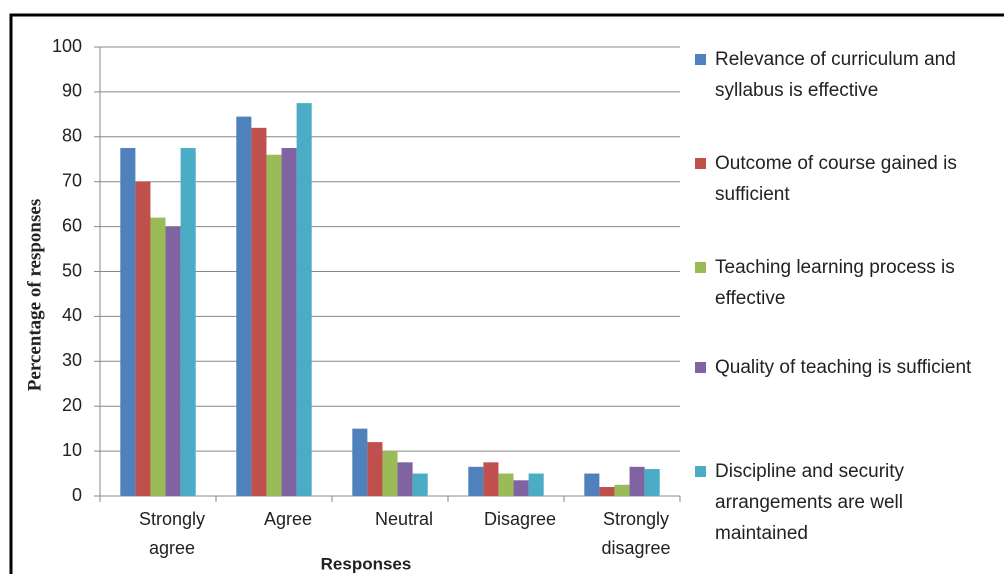  What do you see at coordinates (72, 225) in the screenshot?
I see `y-tick-label: 60` at bounding box center [72, 225].